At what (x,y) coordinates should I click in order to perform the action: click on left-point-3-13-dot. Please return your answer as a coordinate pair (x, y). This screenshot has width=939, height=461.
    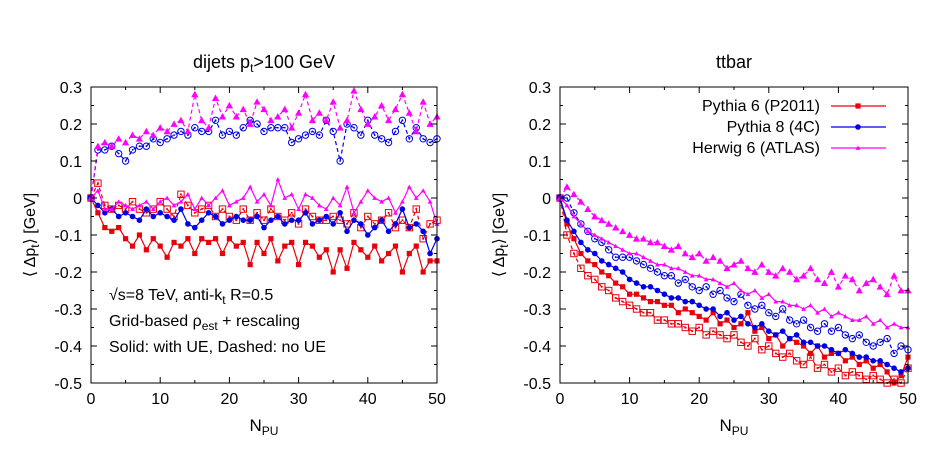
    Looking at the image, I should click on (181, 131).